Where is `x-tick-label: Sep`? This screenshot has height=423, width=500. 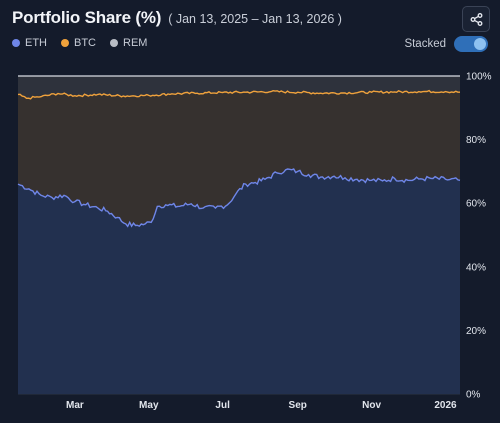
x-tick-label: Sep is located at coordinates (298, 405).